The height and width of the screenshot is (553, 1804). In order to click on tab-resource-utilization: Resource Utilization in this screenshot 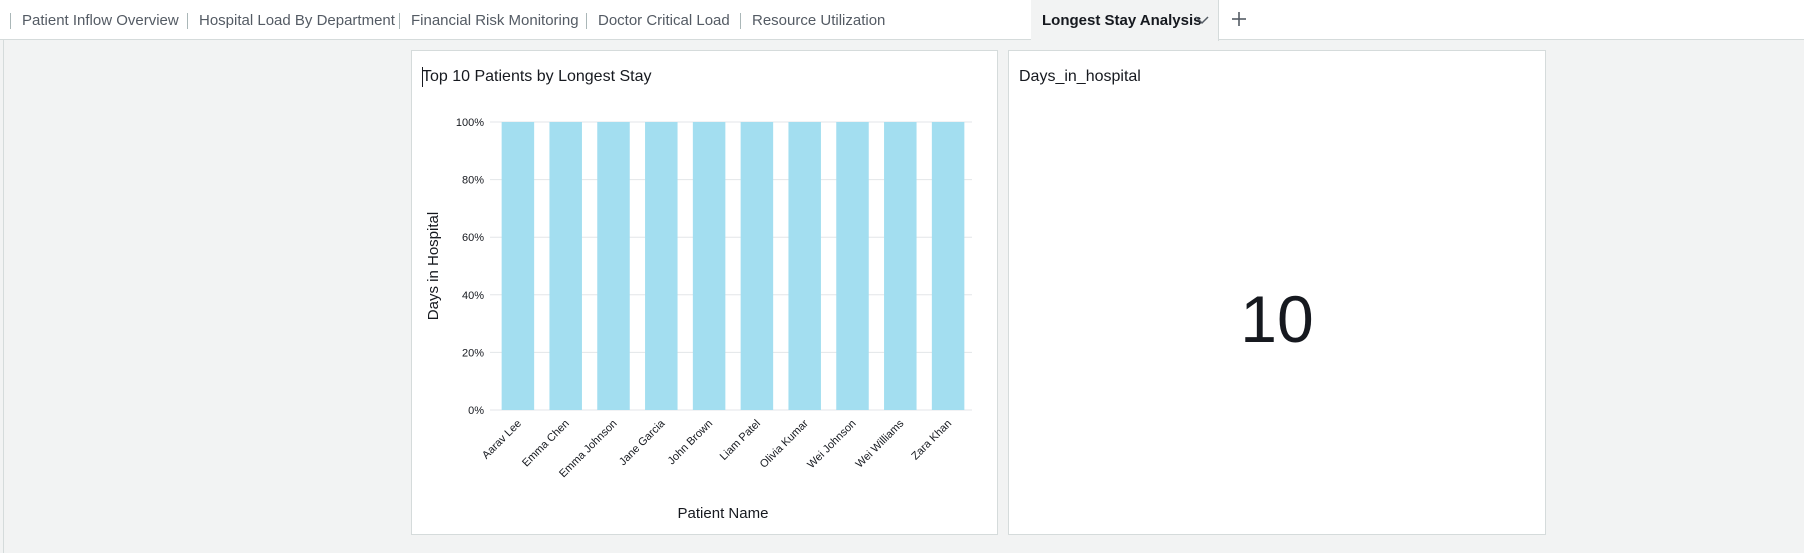, I will do `click(817, 20)`.